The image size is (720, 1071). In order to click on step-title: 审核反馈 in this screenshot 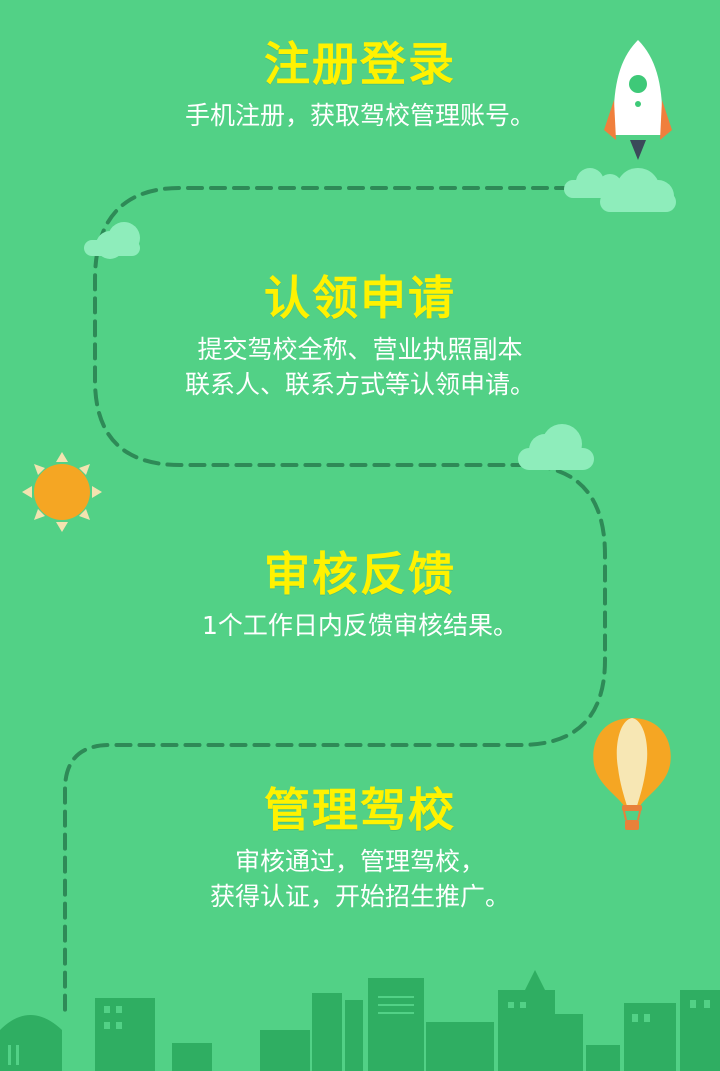, I will do `click(360, 574)`.